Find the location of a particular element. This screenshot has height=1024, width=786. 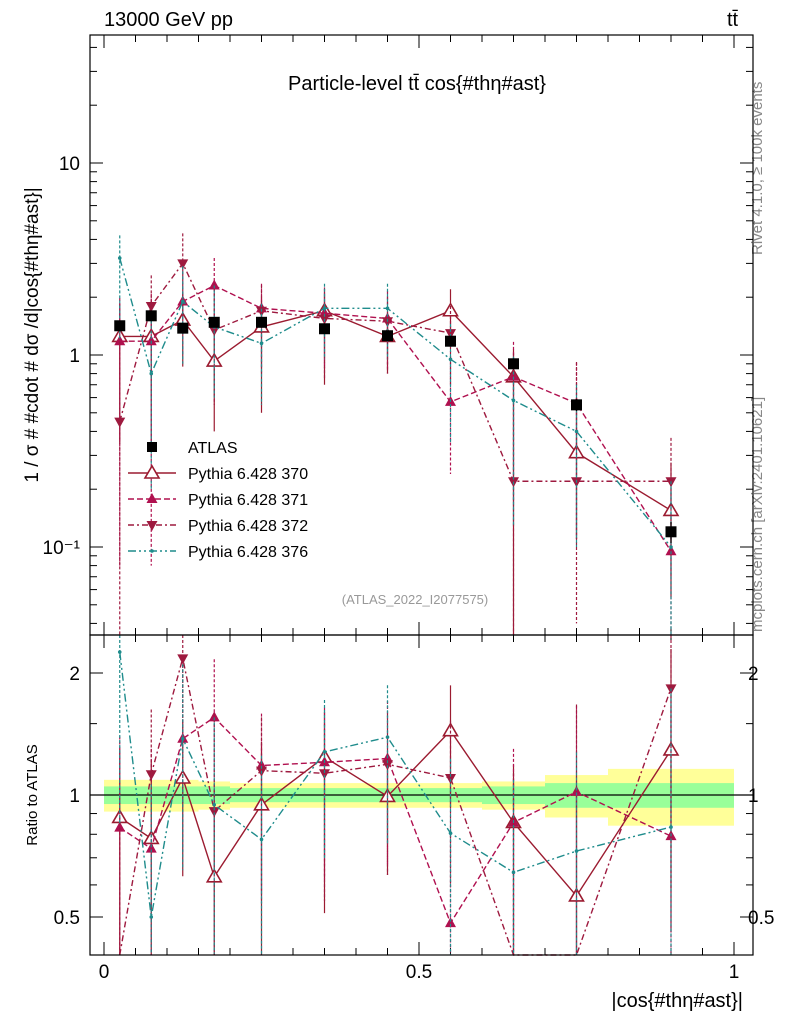

y-tick-label: 10⁻¹ is located at coordinates (62, 548).